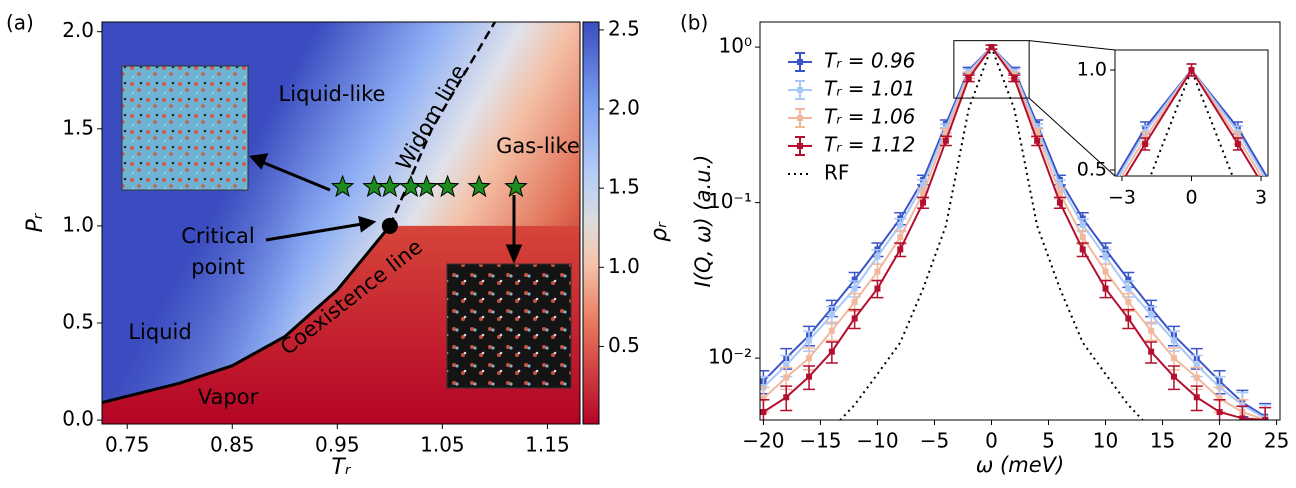 The width and height of the screenshot is (1296, 488). What do you see at coordinates (20, 23) in the screenshot?
I see `panel-label: (a)` at bounding box center [20, 23].